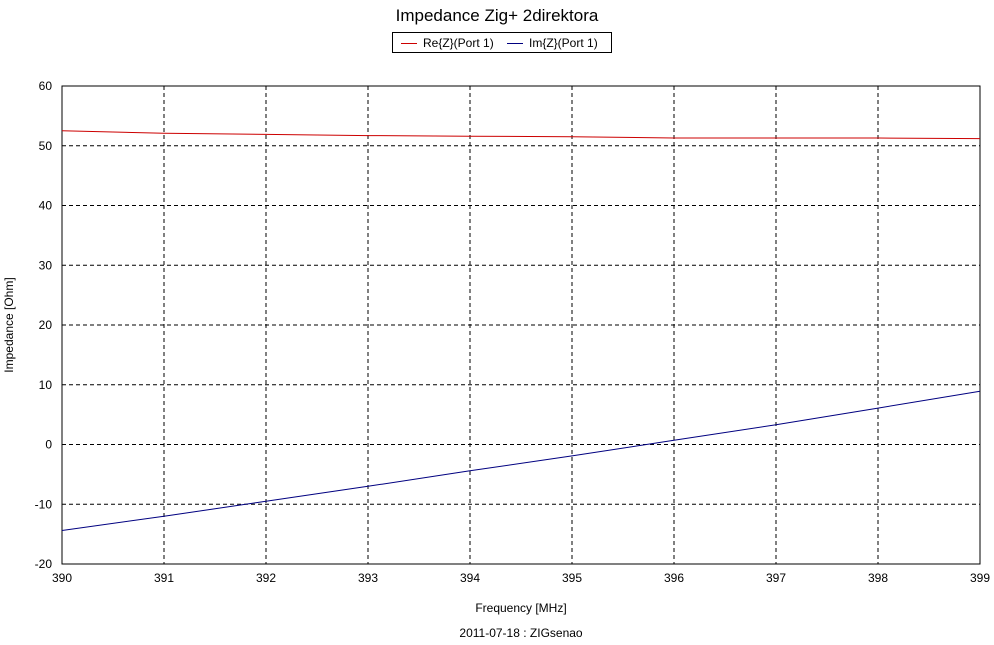 The height and width of the screenshot is (645, 994). What do you see at coordinates (46, 86) in the screenshot?
I see `y-tick-label: 60` at bounding box center [46, 86].